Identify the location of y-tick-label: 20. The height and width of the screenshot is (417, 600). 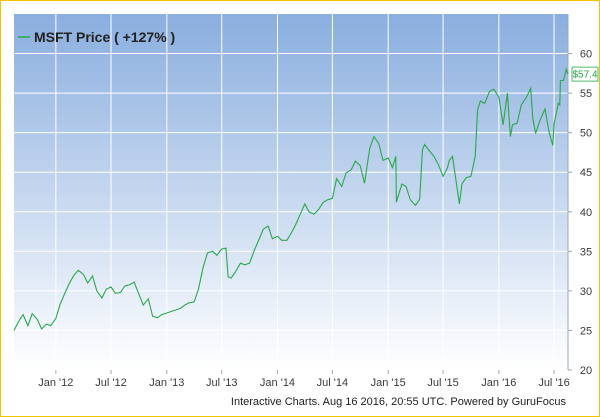
(586, 371).